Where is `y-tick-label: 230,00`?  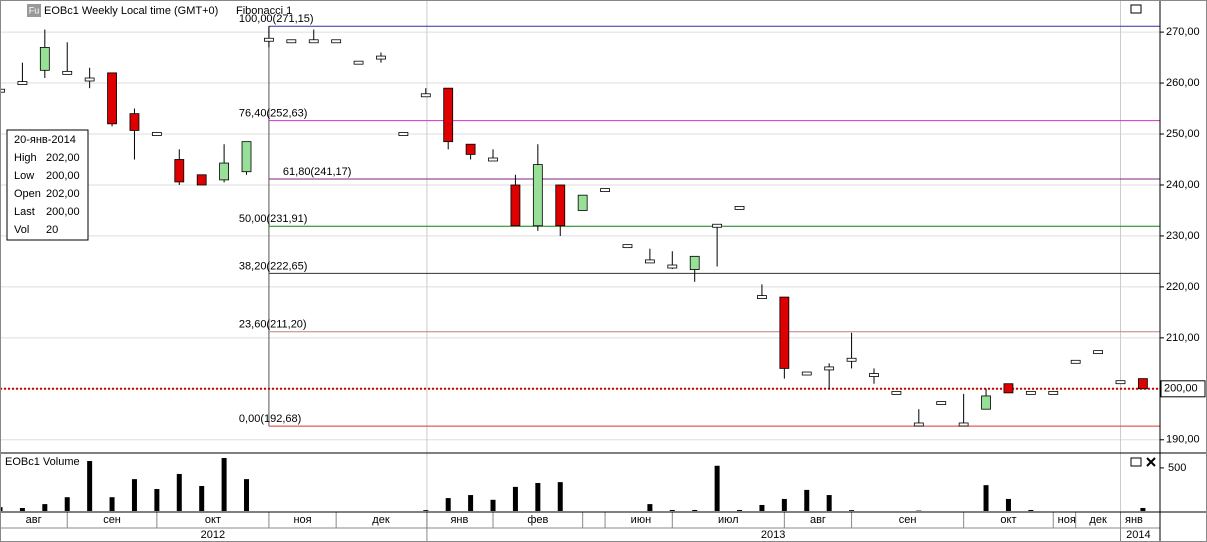 y-tick-label: 230,00 is located at coordinates (1183, 236).